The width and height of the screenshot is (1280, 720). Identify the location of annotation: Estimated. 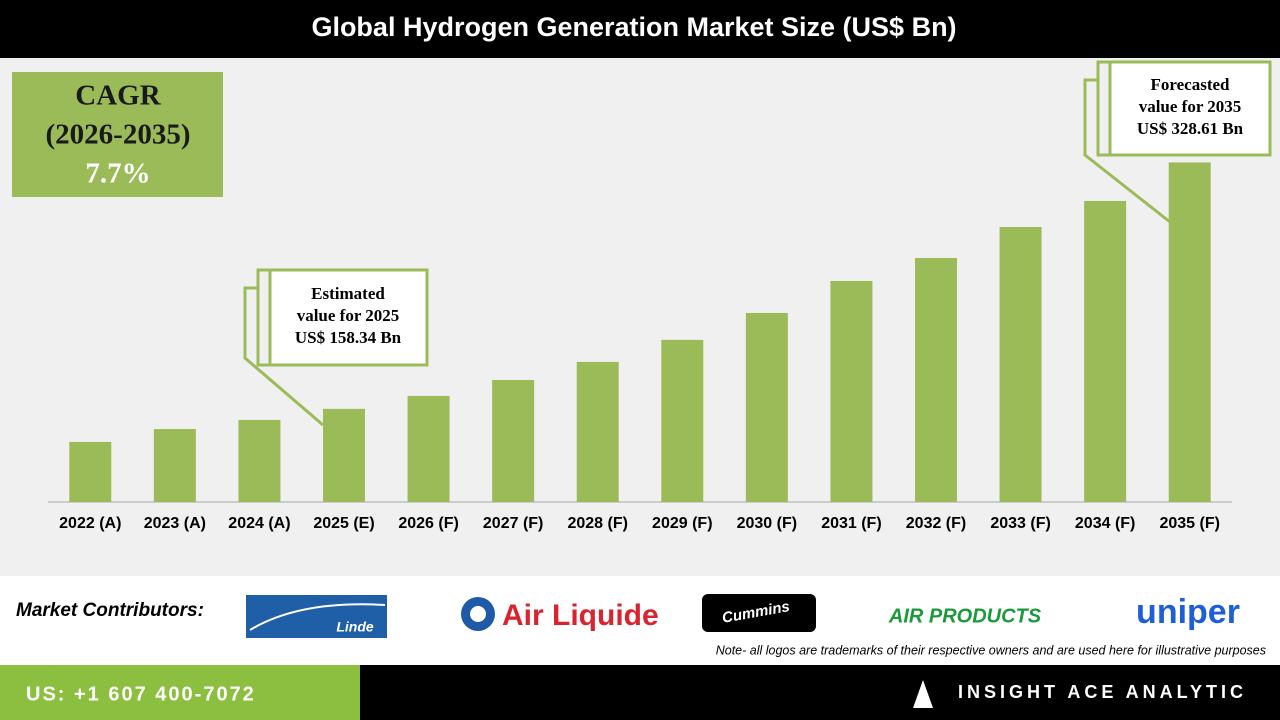
(348, 293).